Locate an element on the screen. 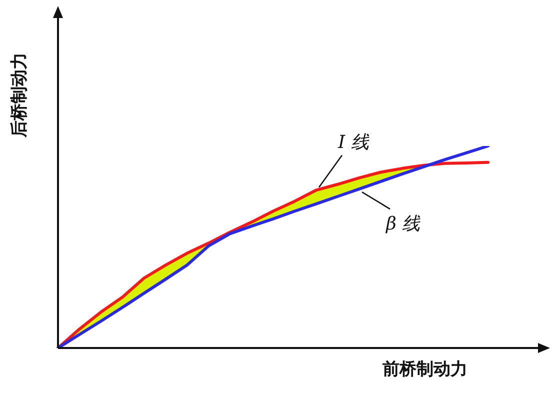  series-label: β 线 is located at coordinates (403, 224).